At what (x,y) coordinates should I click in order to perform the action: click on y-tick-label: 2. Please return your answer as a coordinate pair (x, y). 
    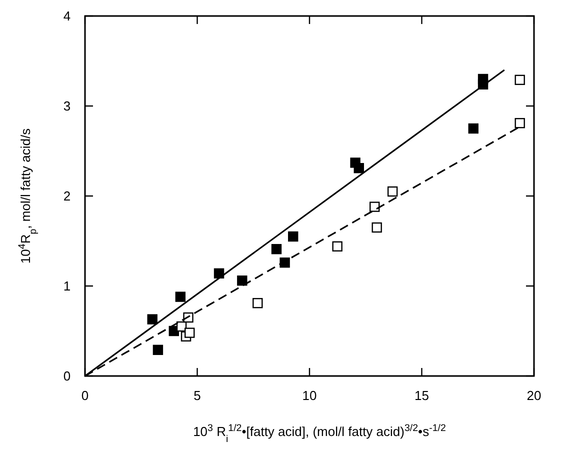
    Looking at the image, I should click on (67, 196).